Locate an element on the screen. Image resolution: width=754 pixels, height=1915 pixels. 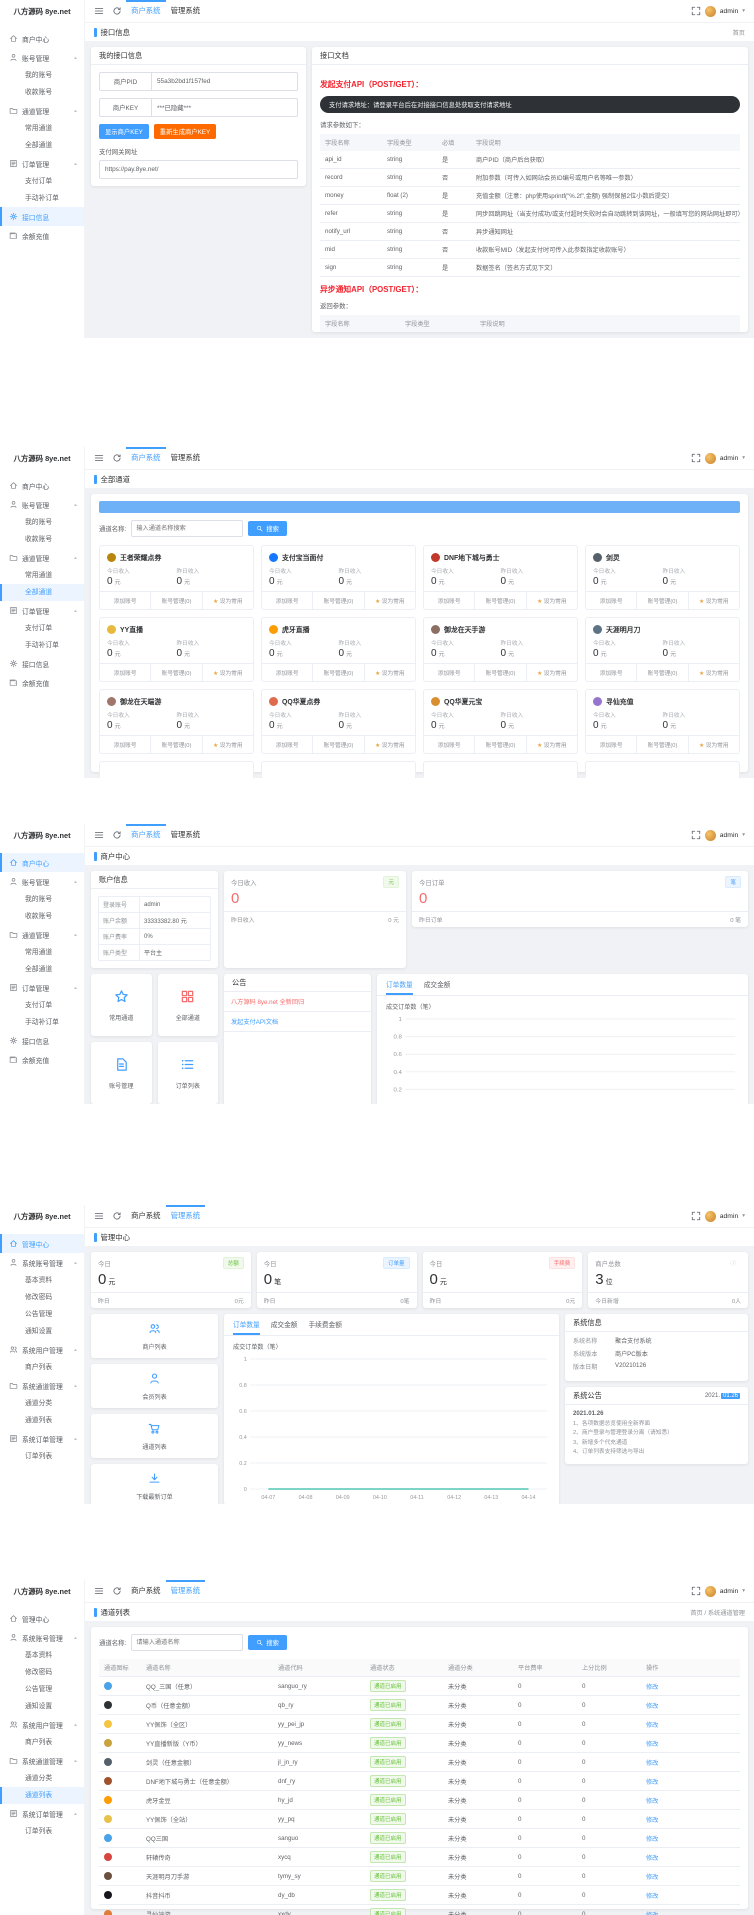
shortcut-订单列表: 订单列表 is located at coordinates (187, 1073).